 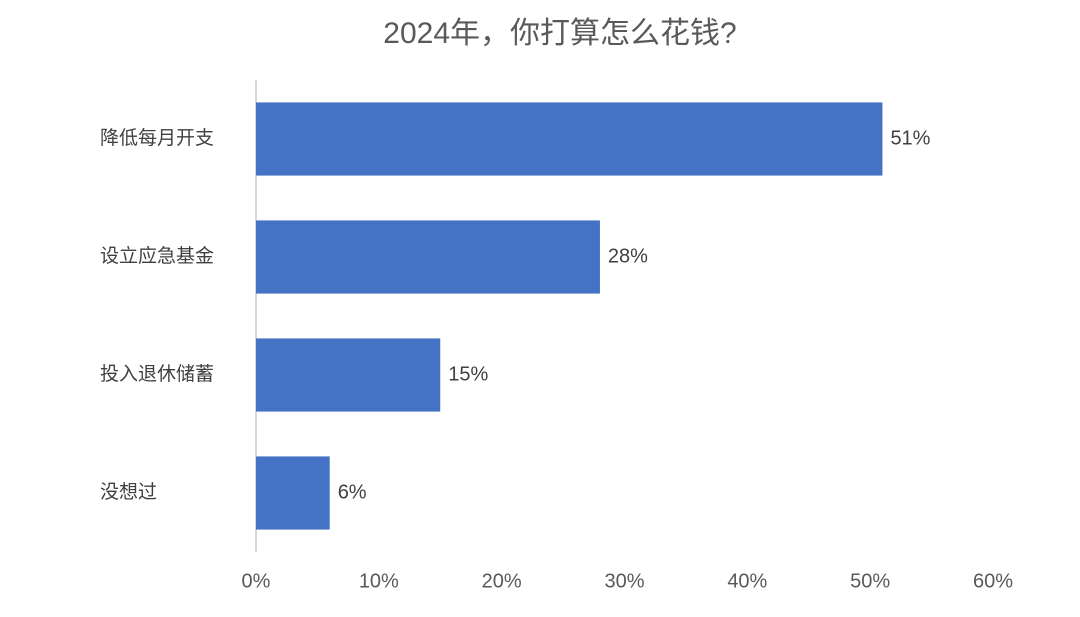 What do you see at coordinates (628, 256) in the screenshot?
I see `data-label: 28%` at bounding box center [628, 256].